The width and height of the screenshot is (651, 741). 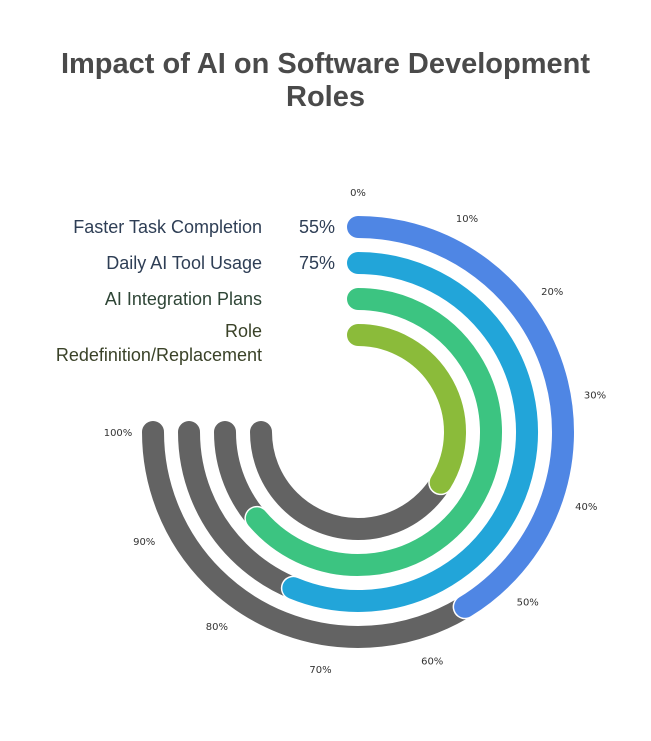 I want to click on chart-title-line-2: Roles, so click(x=325, y=97).